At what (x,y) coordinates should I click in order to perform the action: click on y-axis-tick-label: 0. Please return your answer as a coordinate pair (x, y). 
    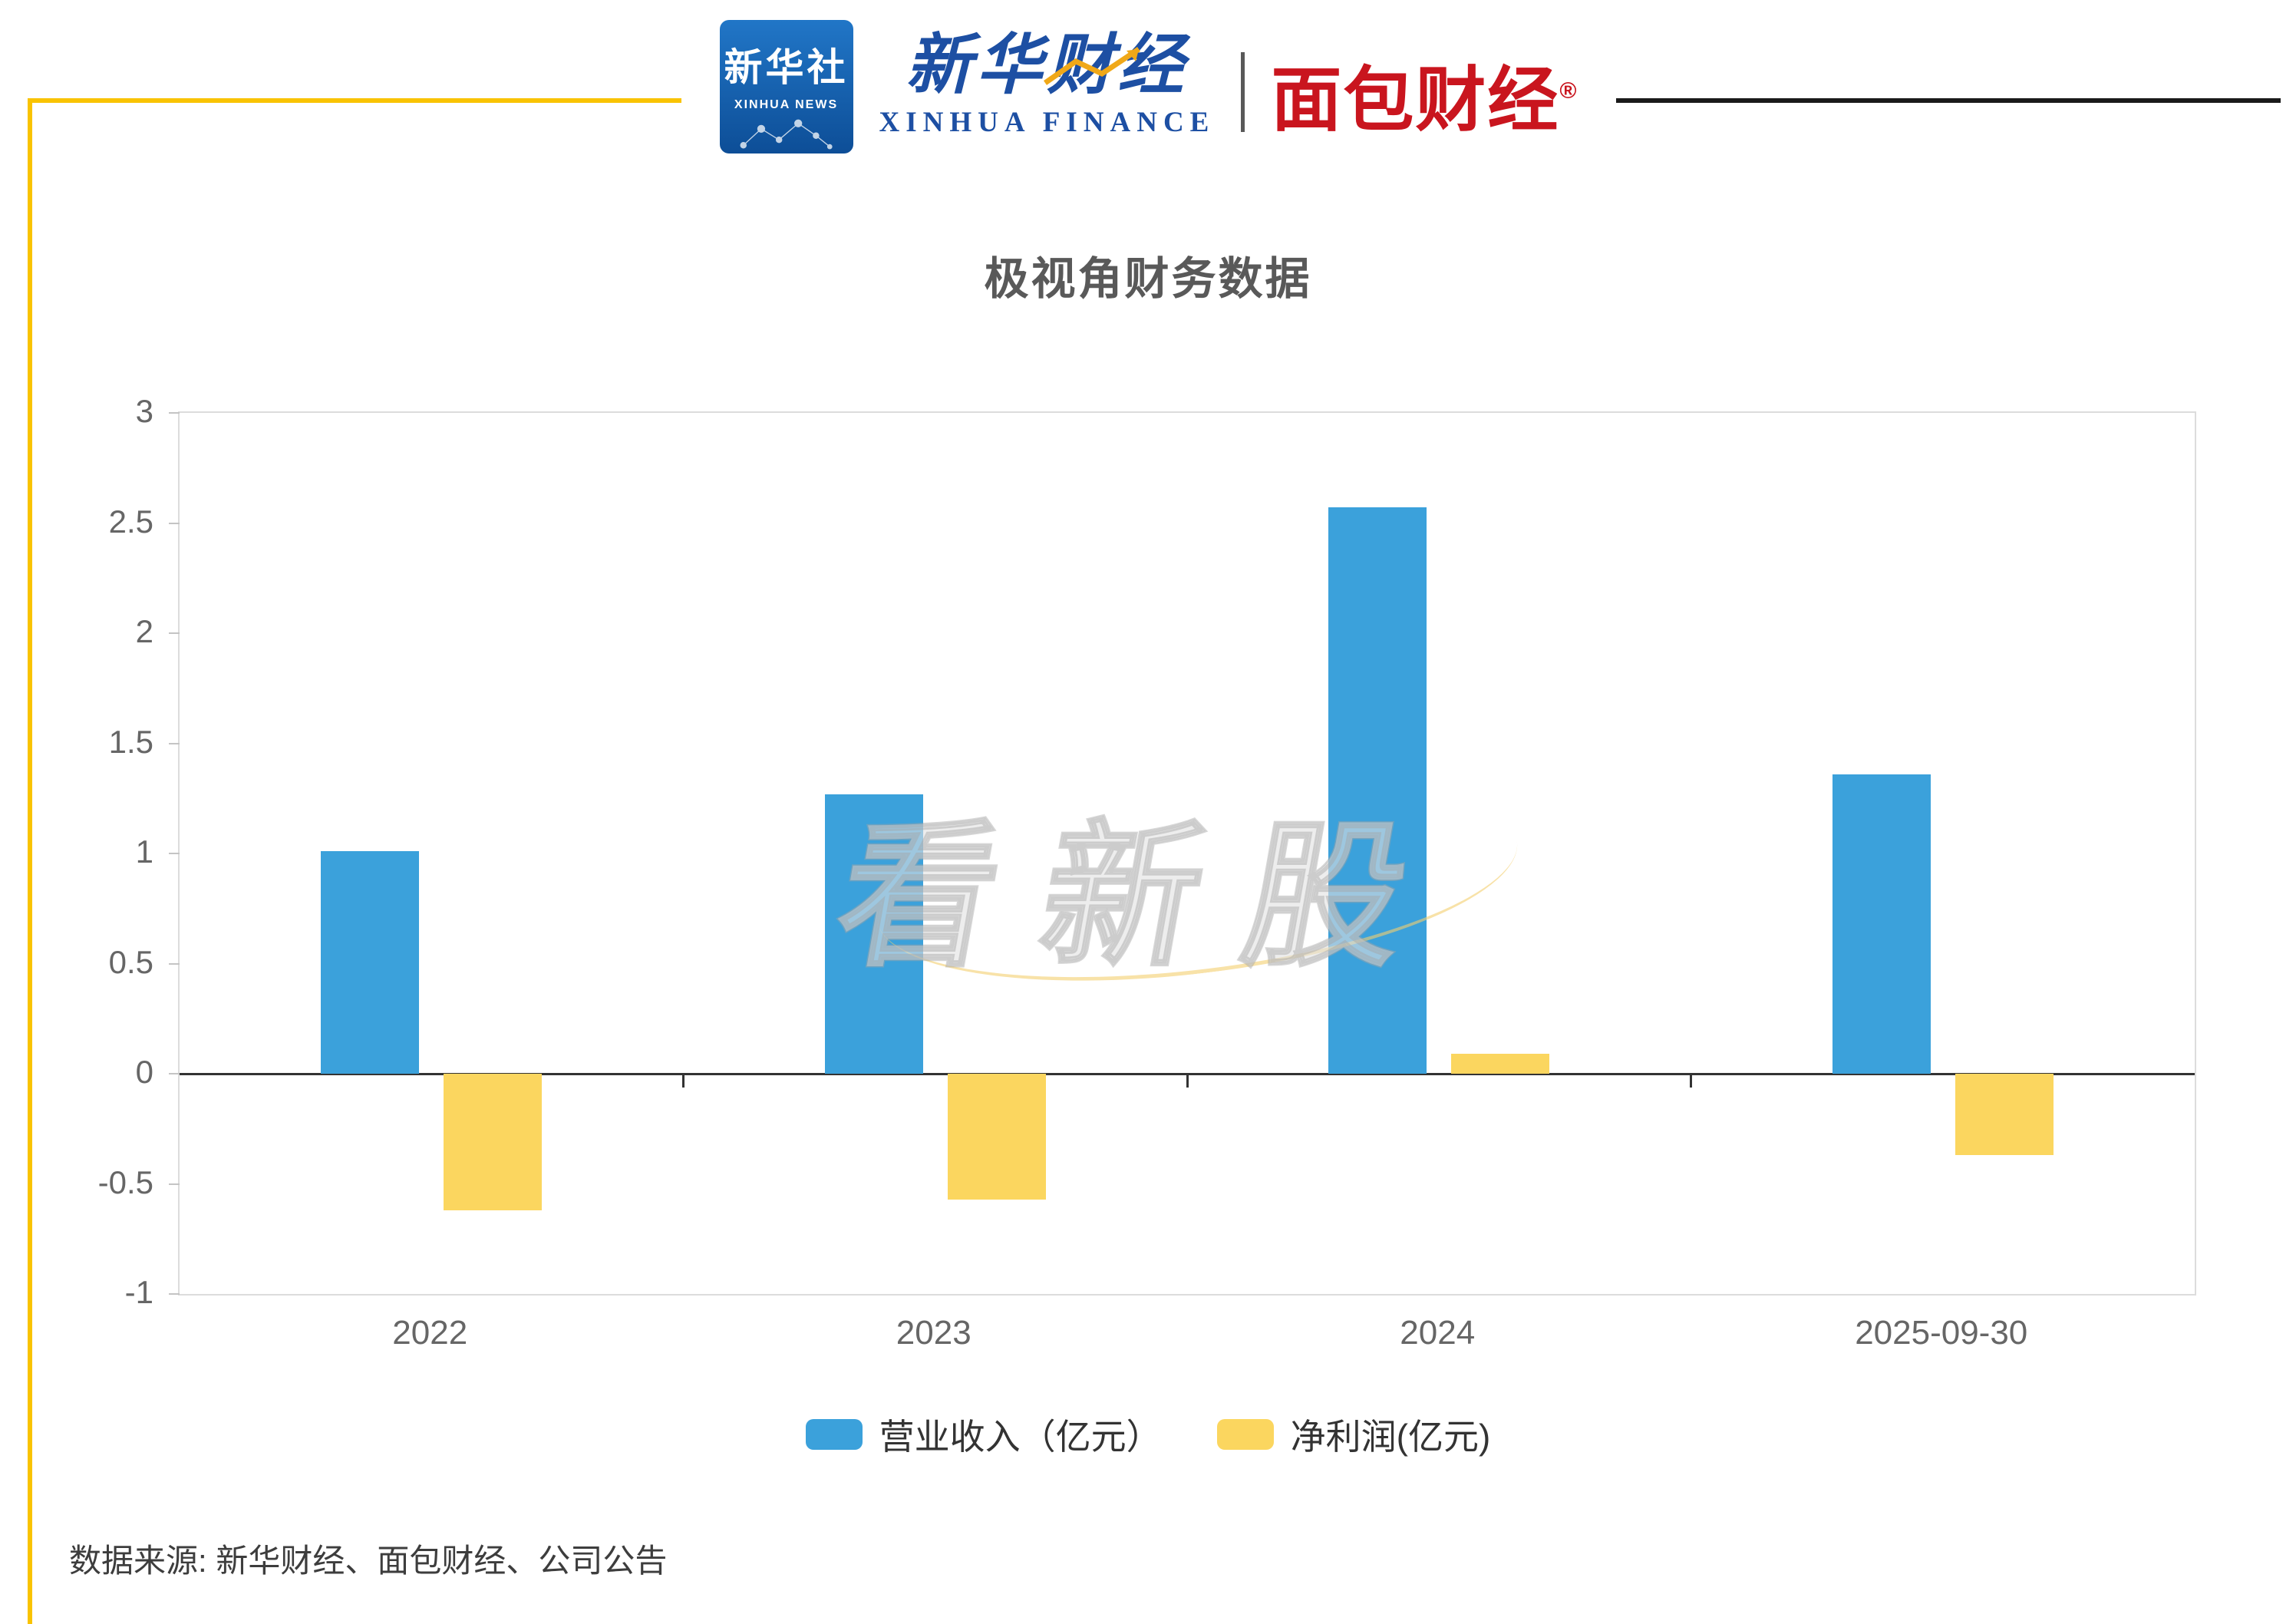
    Looking at the image, I should click on (144, 1072).